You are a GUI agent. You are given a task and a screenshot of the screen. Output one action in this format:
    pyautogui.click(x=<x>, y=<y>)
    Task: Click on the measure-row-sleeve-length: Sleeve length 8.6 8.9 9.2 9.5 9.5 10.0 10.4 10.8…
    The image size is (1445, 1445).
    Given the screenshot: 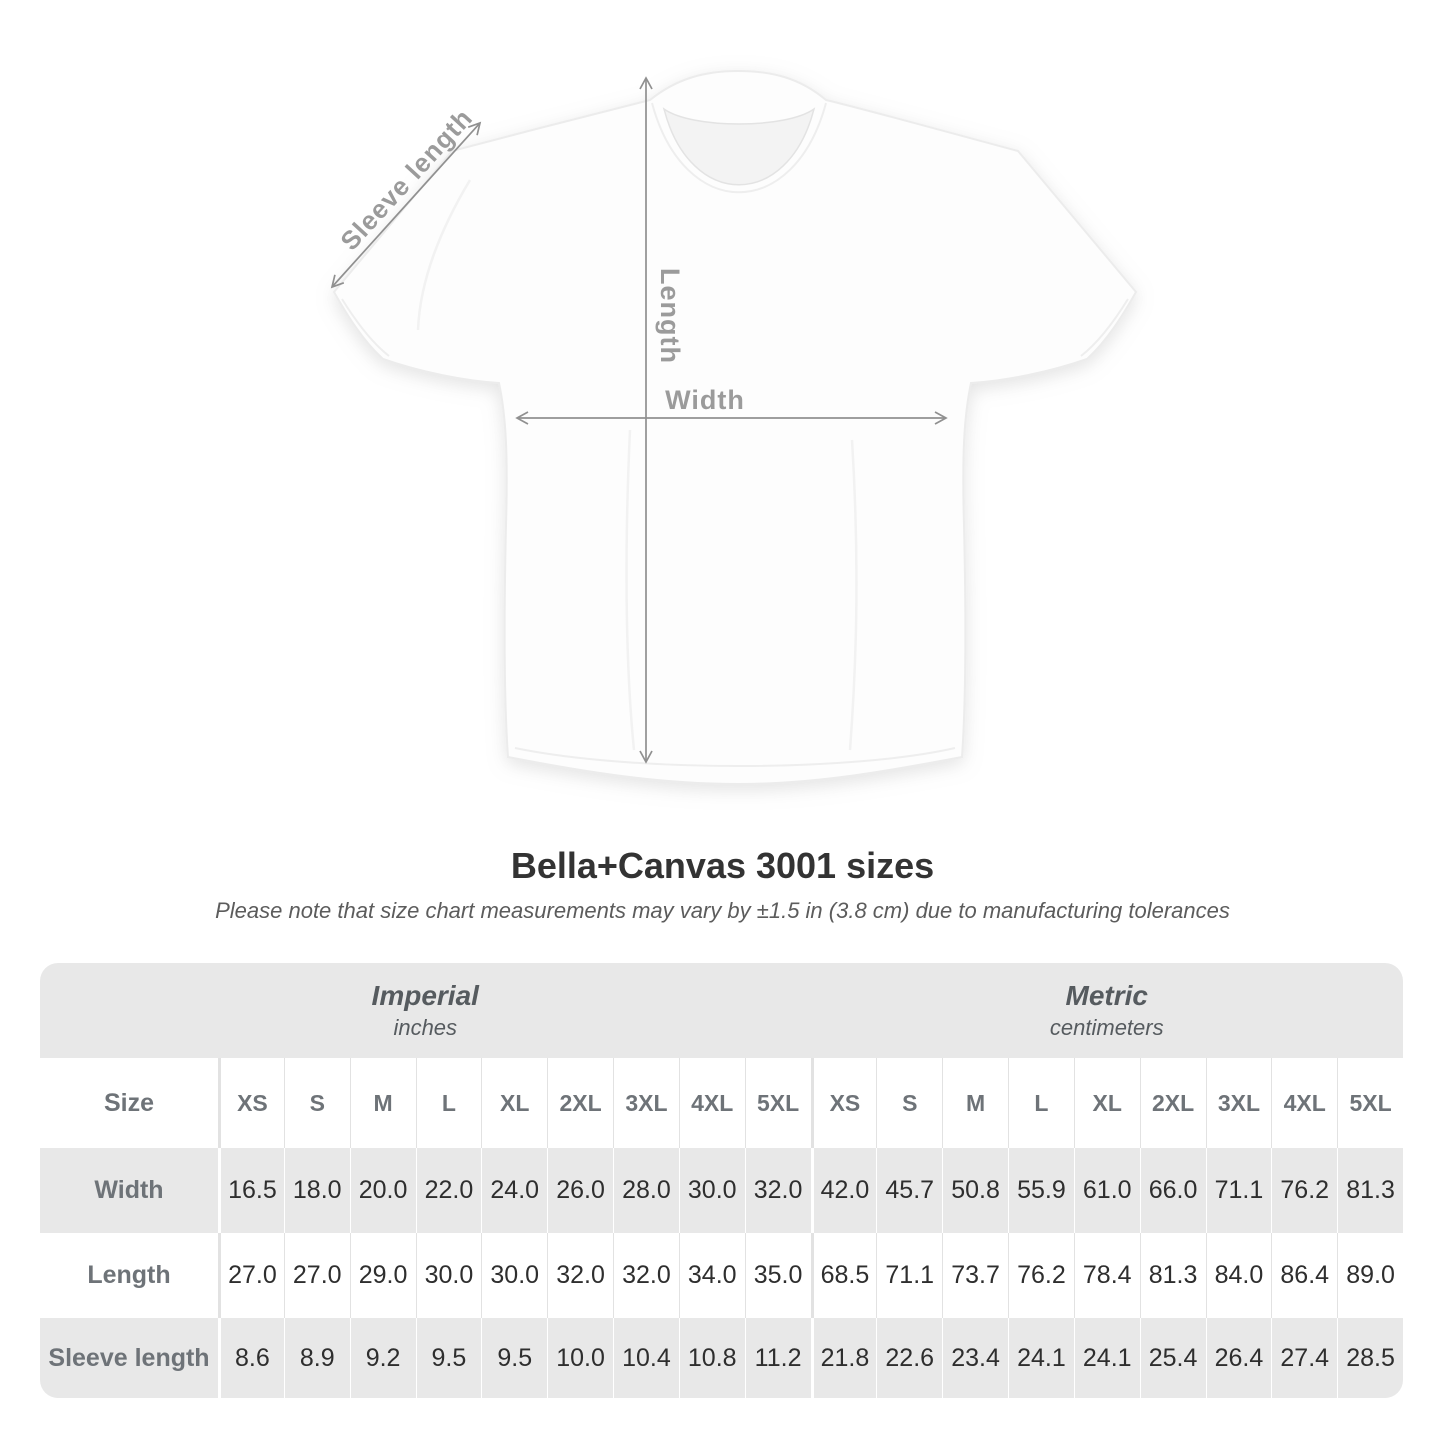 What is the action you would take?
    pyautogui.click(x=721, y=1358)
    